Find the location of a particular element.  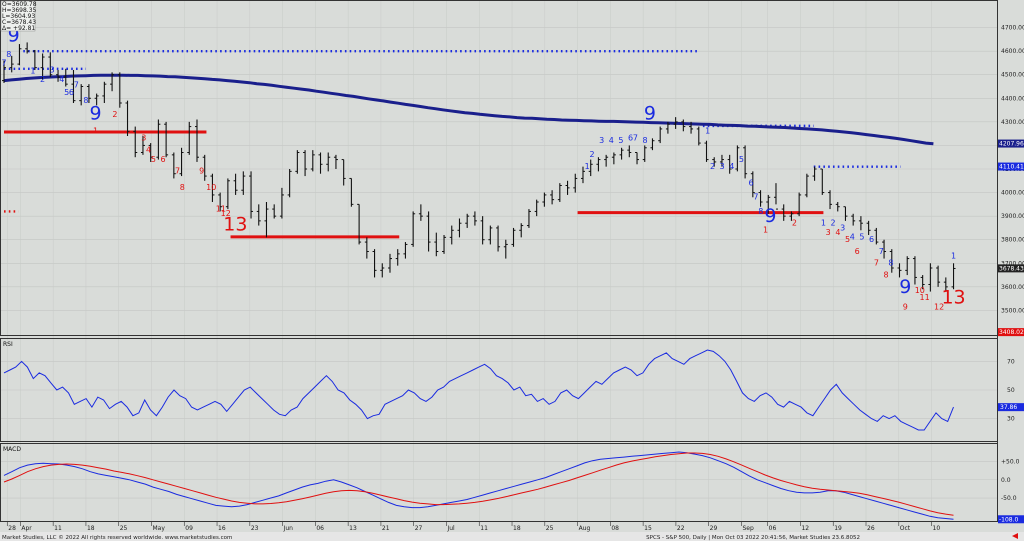

time-tick-label: 06 is located at coordinates (773, 528).